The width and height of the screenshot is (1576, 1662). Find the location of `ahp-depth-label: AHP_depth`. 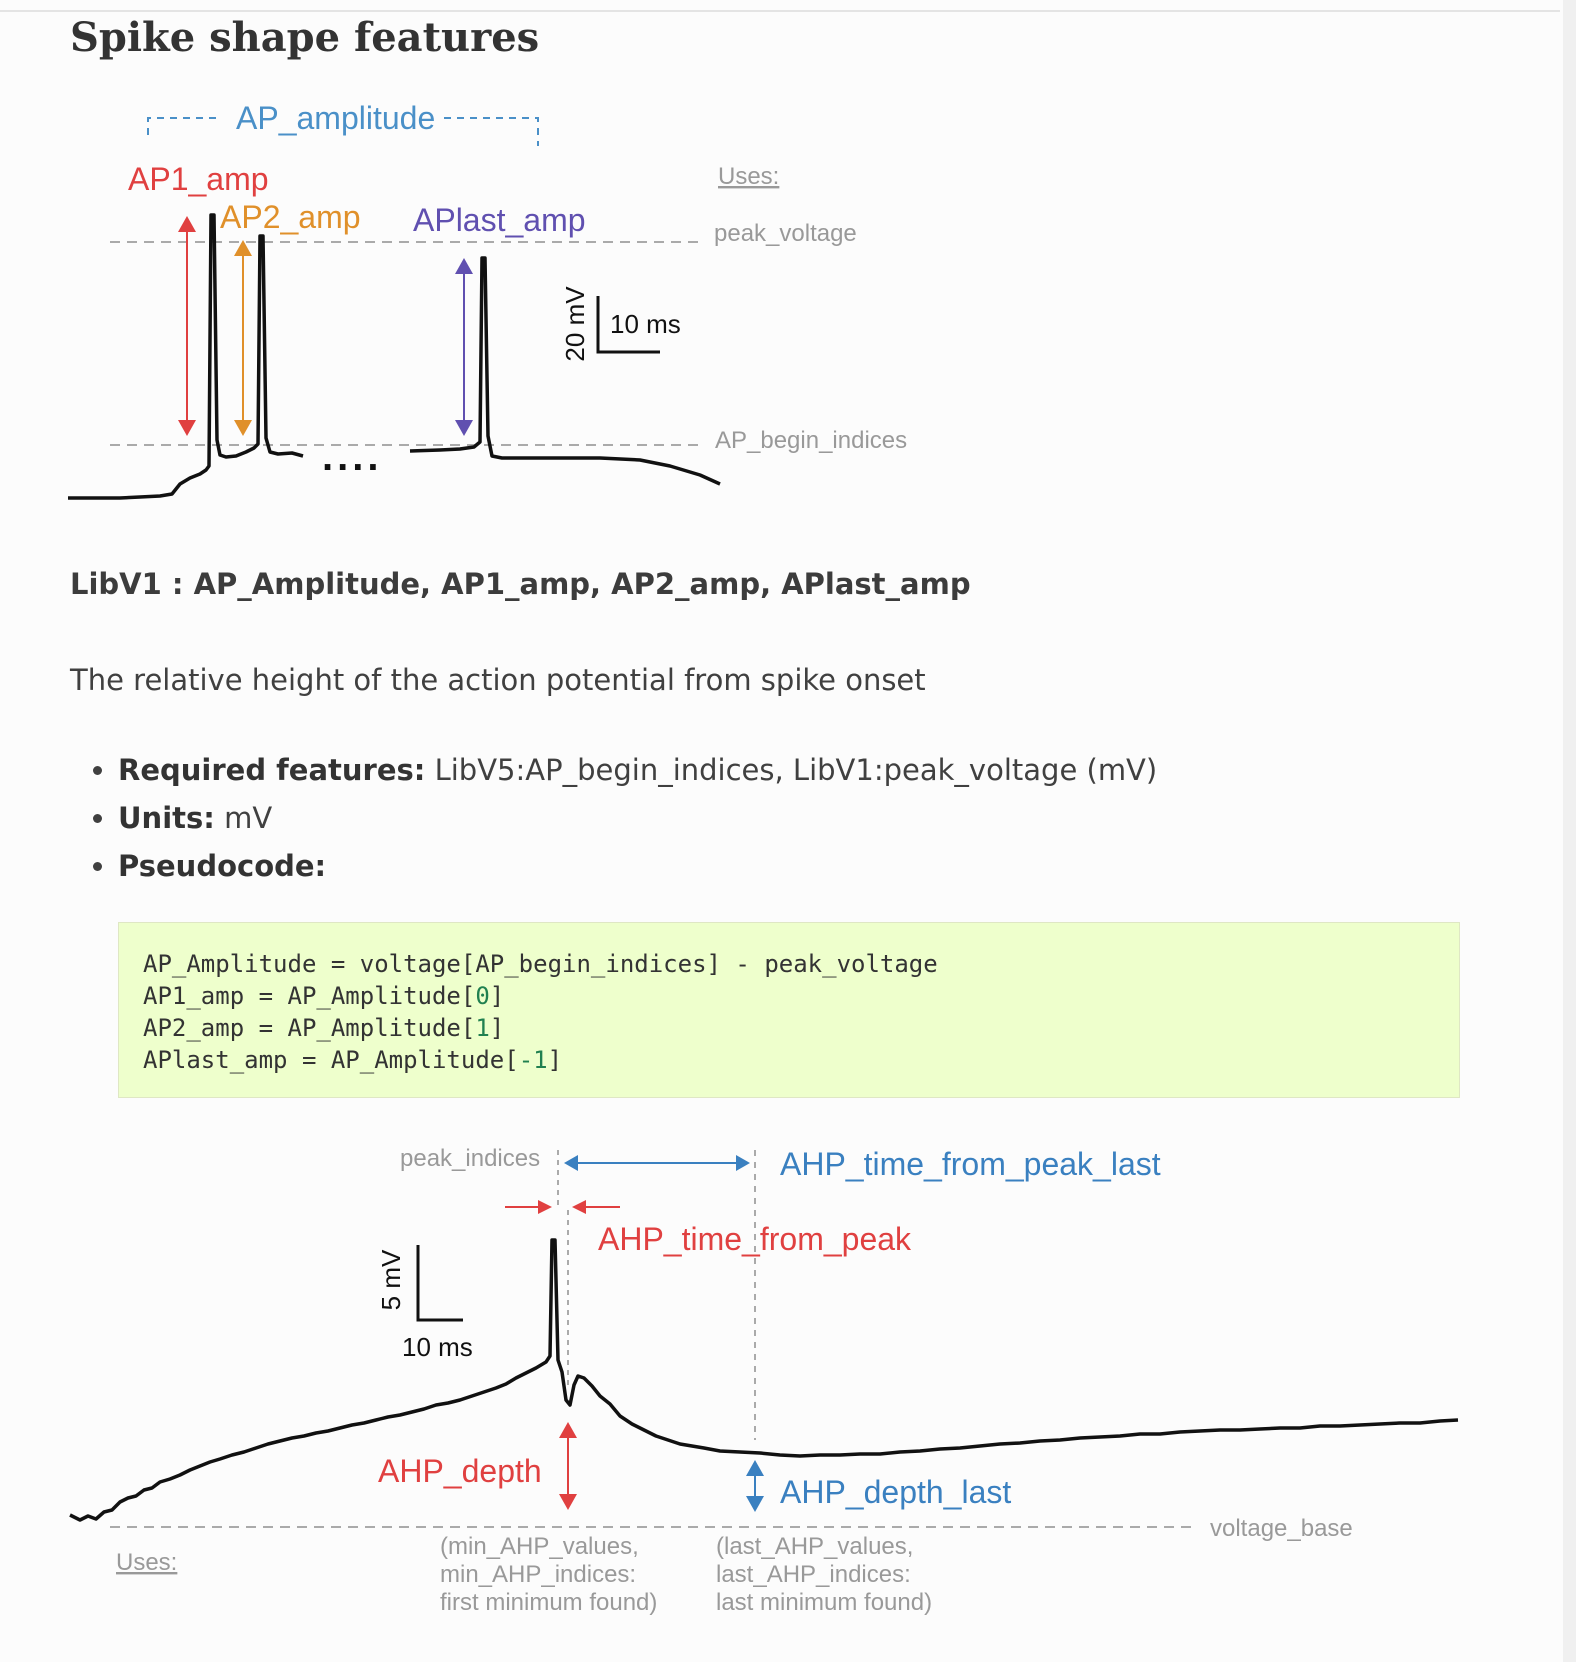

ahp-depth-label: AHP_depth is located at coordinates (460, 1471).